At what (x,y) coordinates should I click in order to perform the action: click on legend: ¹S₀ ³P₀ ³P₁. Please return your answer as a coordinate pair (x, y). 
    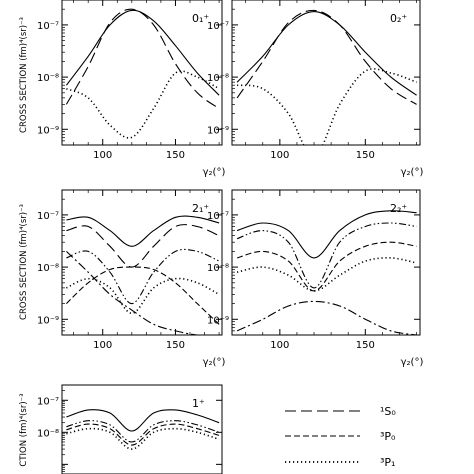
    Looking at the image, I should click on (340, 437).